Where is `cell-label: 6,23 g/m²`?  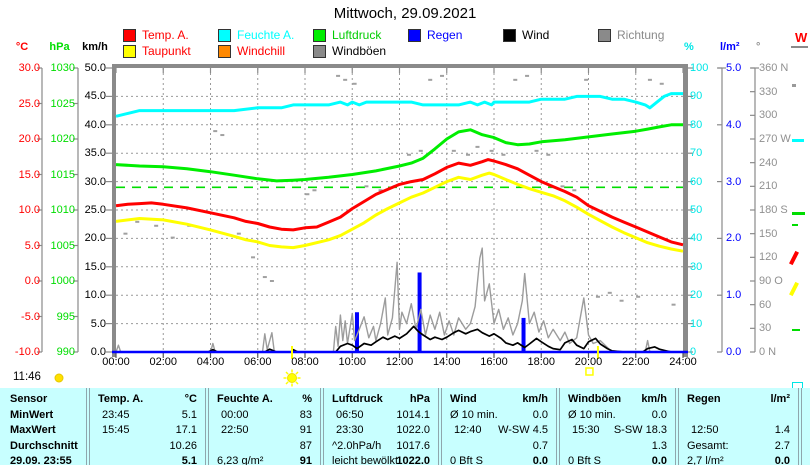
cell-label: 6,23 g/m² is located at coordinates (240, 460).